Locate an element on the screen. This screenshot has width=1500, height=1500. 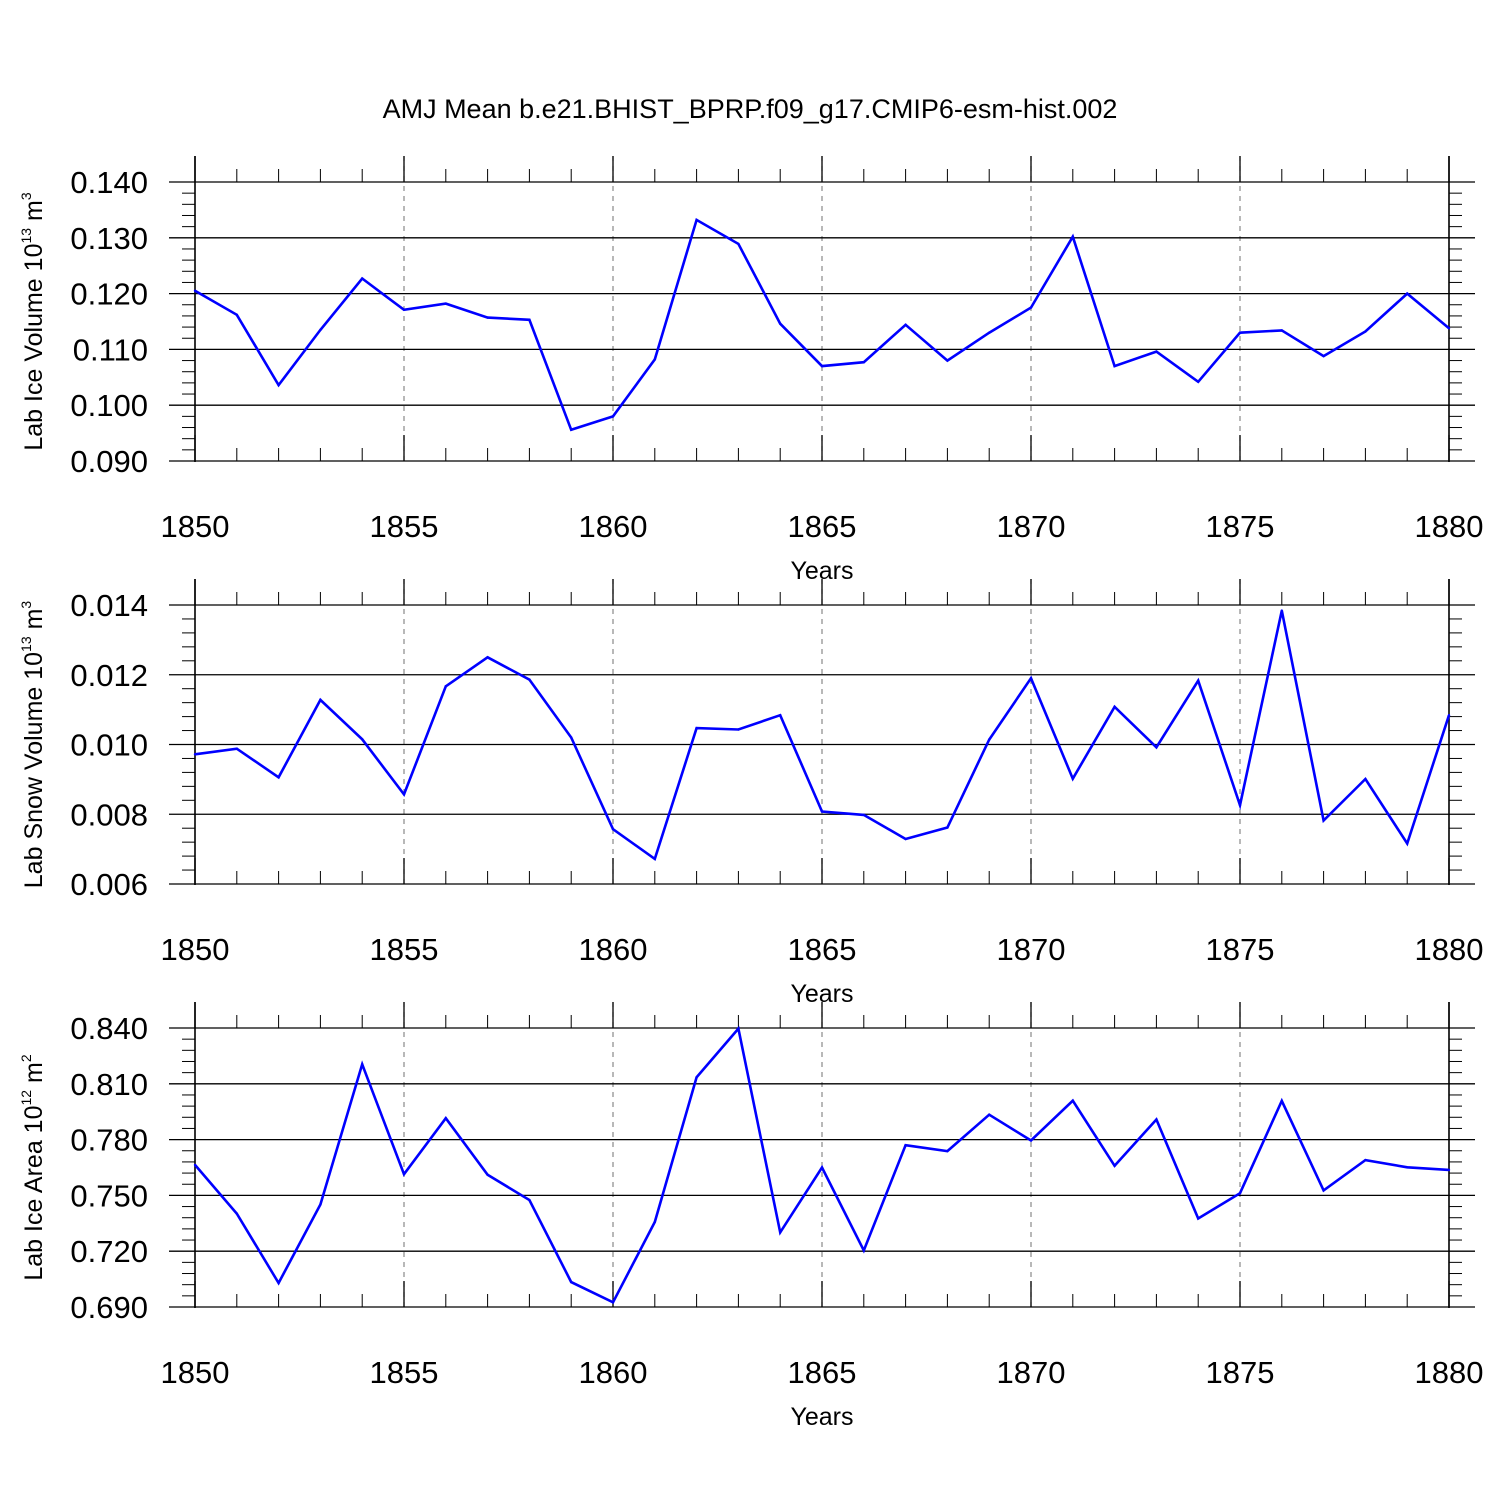
y-axis-label: Lab Ice Volume 1013 m3 is located at coordinates (33, 321).